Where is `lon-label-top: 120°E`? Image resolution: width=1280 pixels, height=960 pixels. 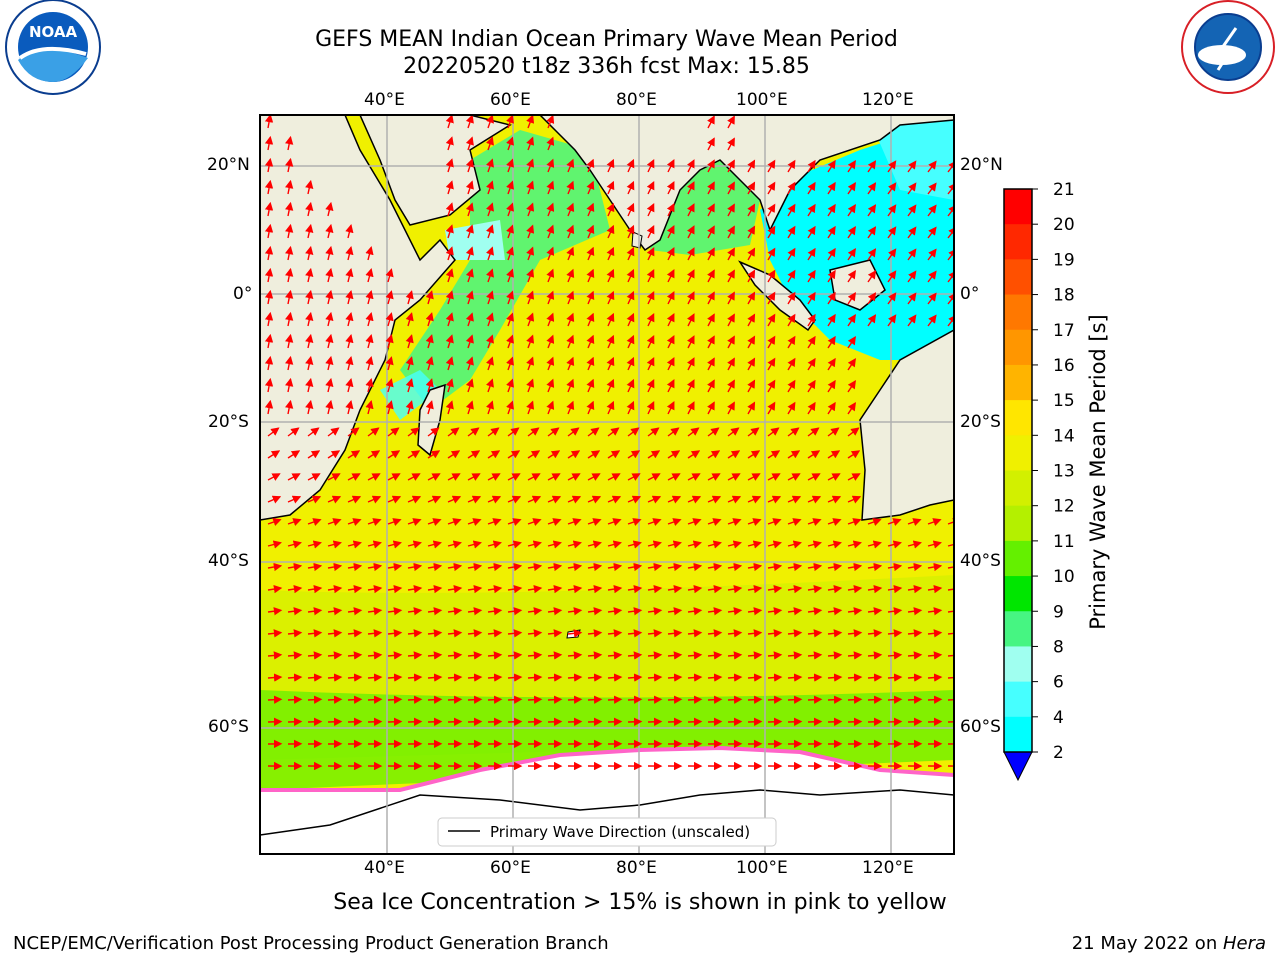
lon-label-top: 120°E is located at coordinates (888, 100).